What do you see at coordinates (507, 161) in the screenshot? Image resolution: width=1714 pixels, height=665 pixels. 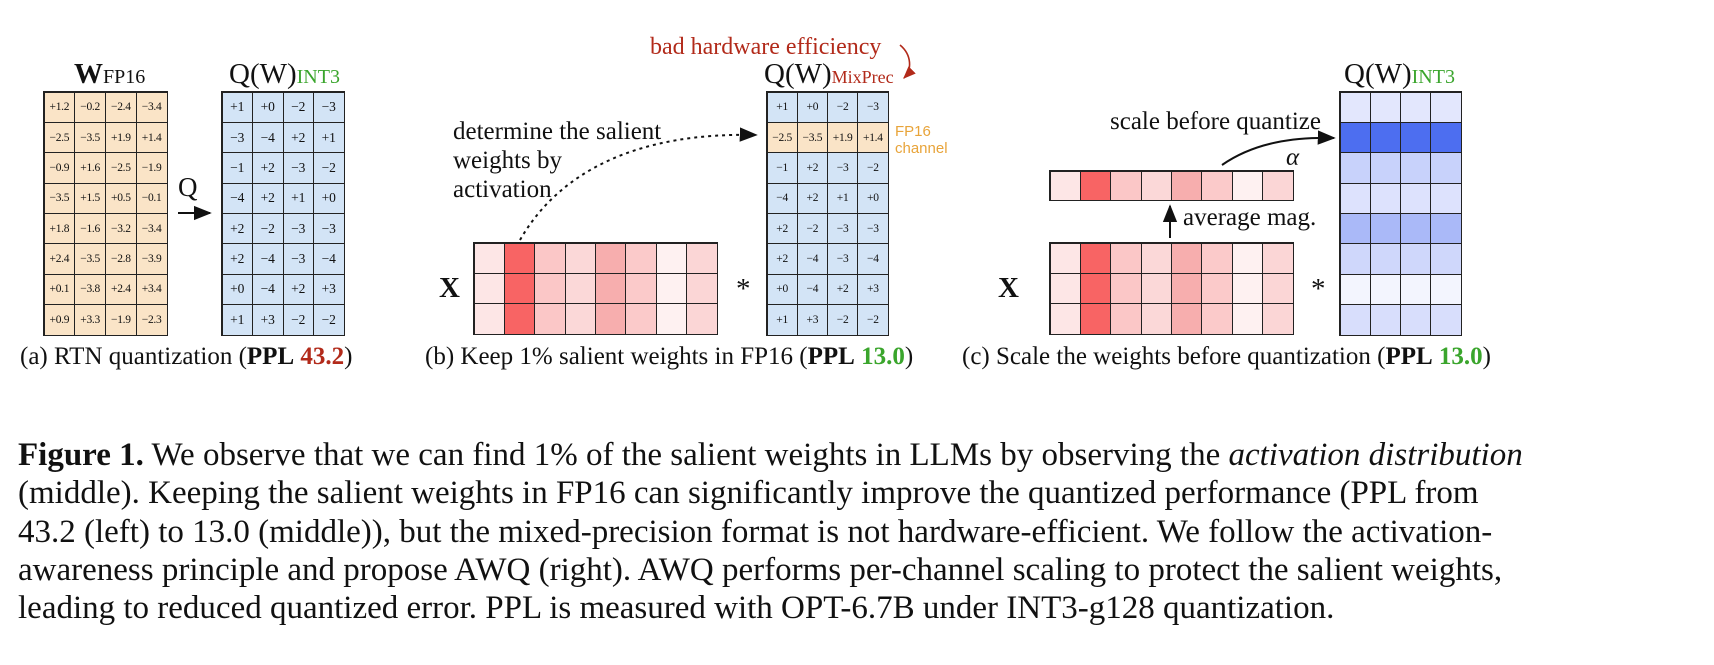 I see `salient-text-2: weights by` at bounding box center [507, 161].